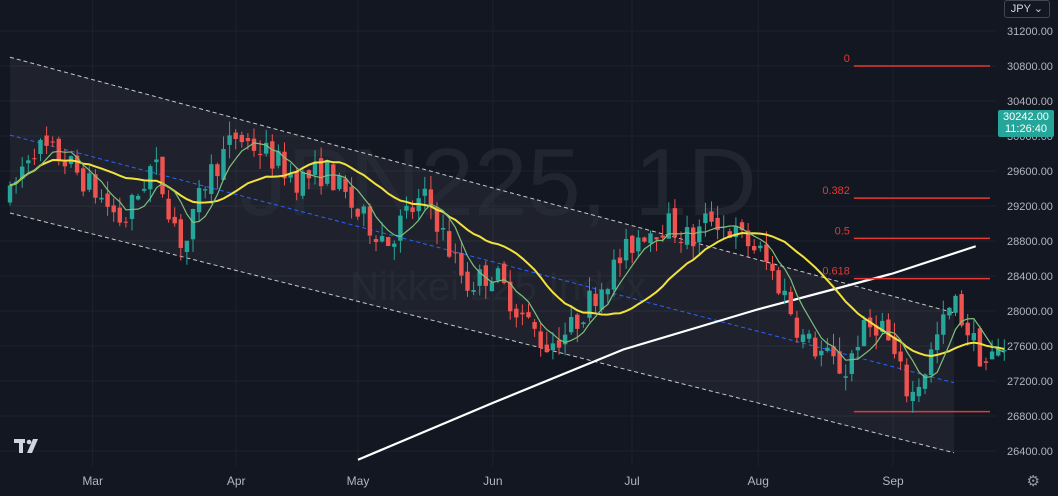 Image resolution: width=1058 pixels, height=496 pixels. What do you see at coordinates (1038, 9) in the screenshot?
I see `chevron-down-icon: ⌄` at bounding box center [1038, 9].